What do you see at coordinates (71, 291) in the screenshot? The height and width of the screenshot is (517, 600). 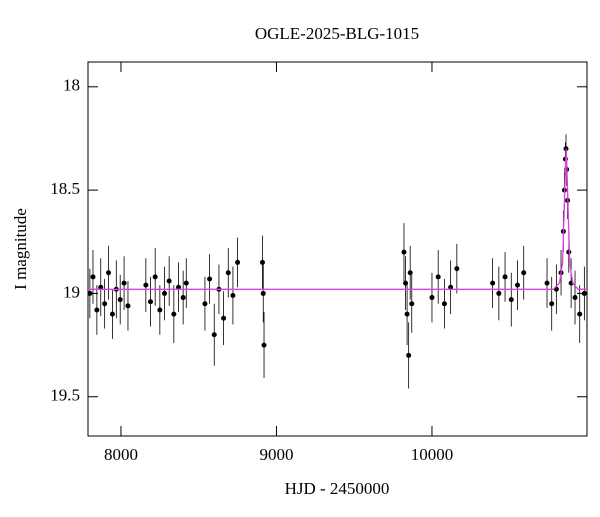 I see `y-tick-label: 19` at bounding box center [71, 291].